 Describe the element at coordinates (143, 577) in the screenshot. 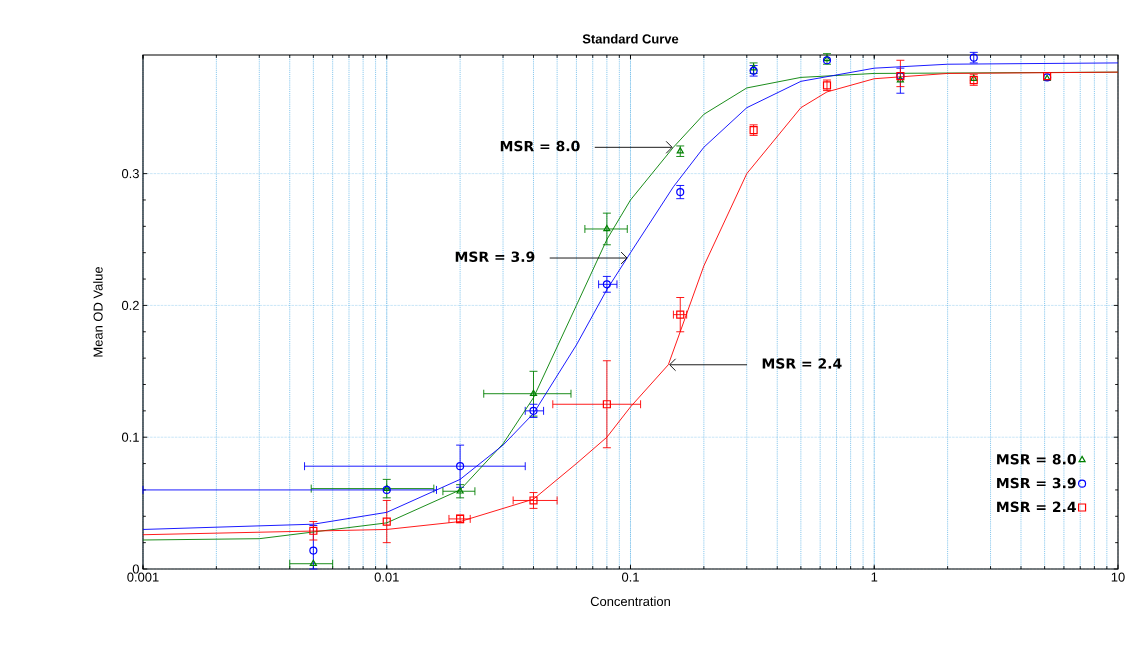

I see `x-tick-label: 0.001` at that location.